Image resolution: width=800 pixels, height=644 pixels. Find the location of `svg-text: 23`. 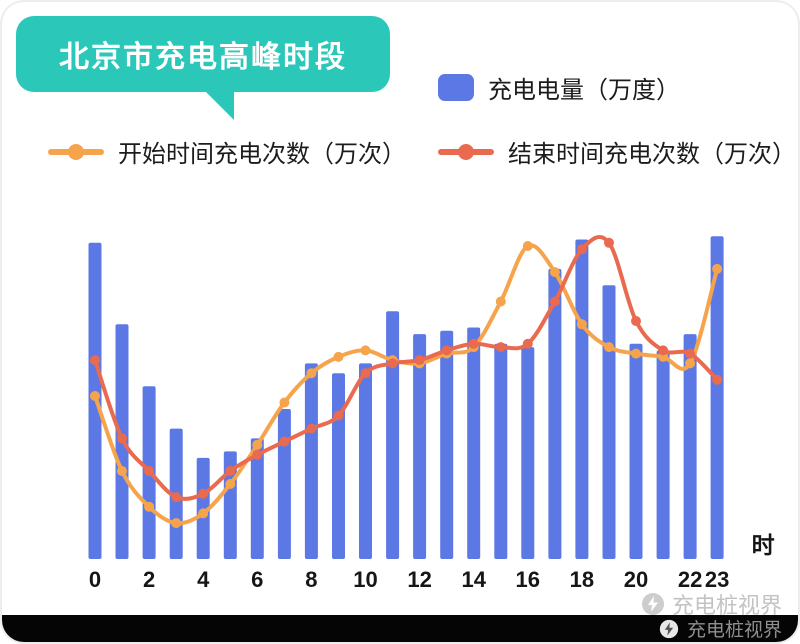

svg-text: 23 is located at coordinates (717, 579).